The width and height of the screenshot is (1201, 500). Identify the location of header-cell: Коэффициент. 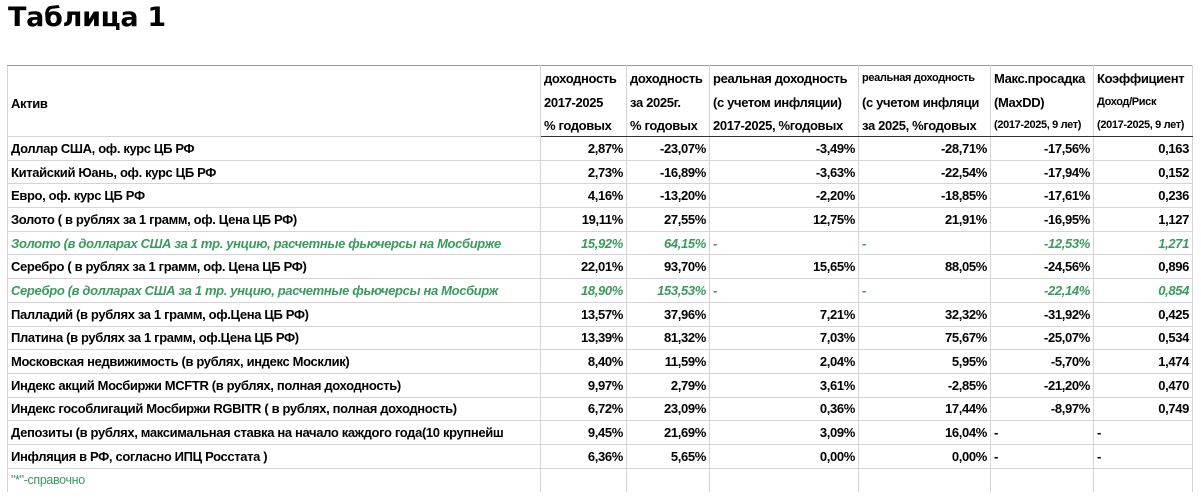
(1143, 77).